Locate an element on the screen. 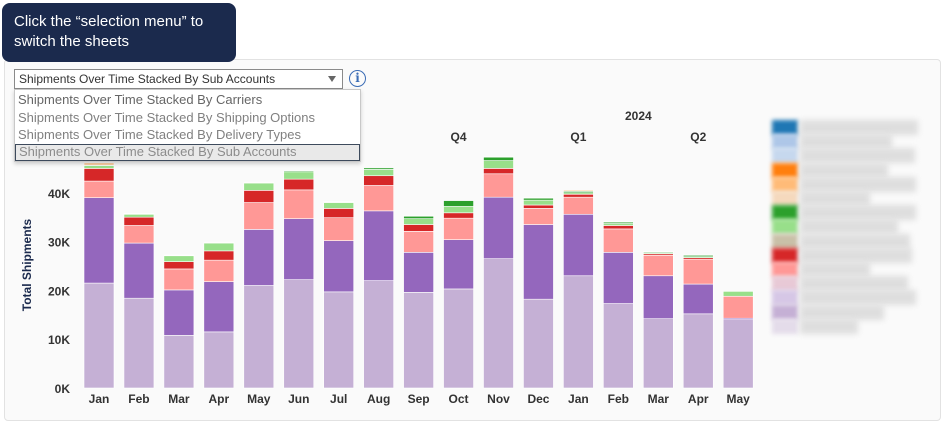  year-label: 2024 is located at coordinates (638, 116).